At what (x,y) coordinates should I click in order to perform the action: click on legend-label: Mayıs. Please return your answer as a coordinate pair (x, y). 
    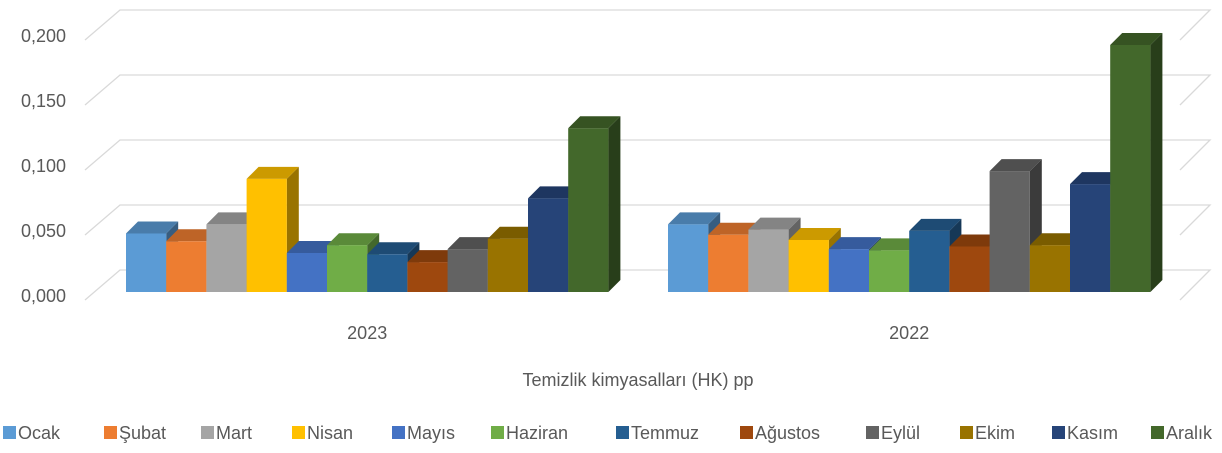
    Looking at the image, I should click on (431, 433).